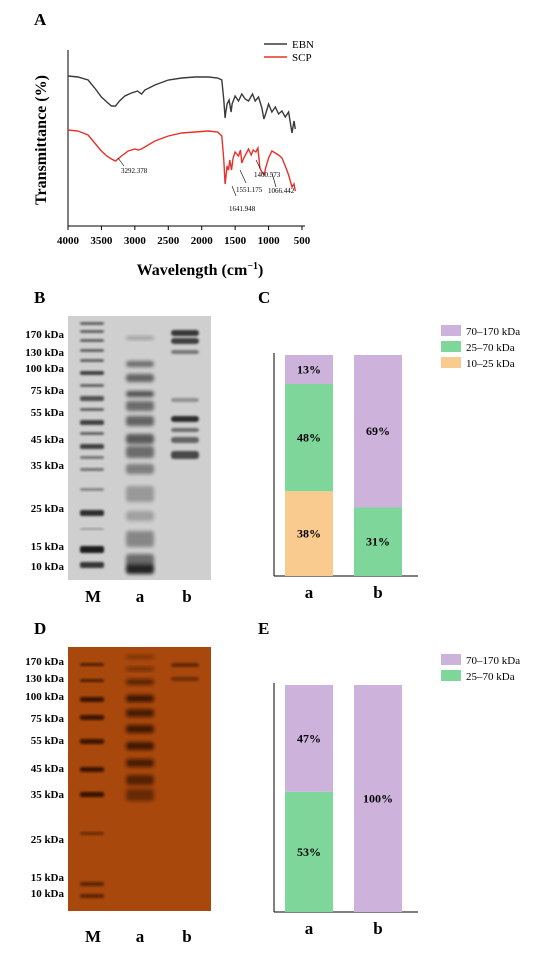  I want to click on legend-label: 10–25 kDa, so click(490, 364).